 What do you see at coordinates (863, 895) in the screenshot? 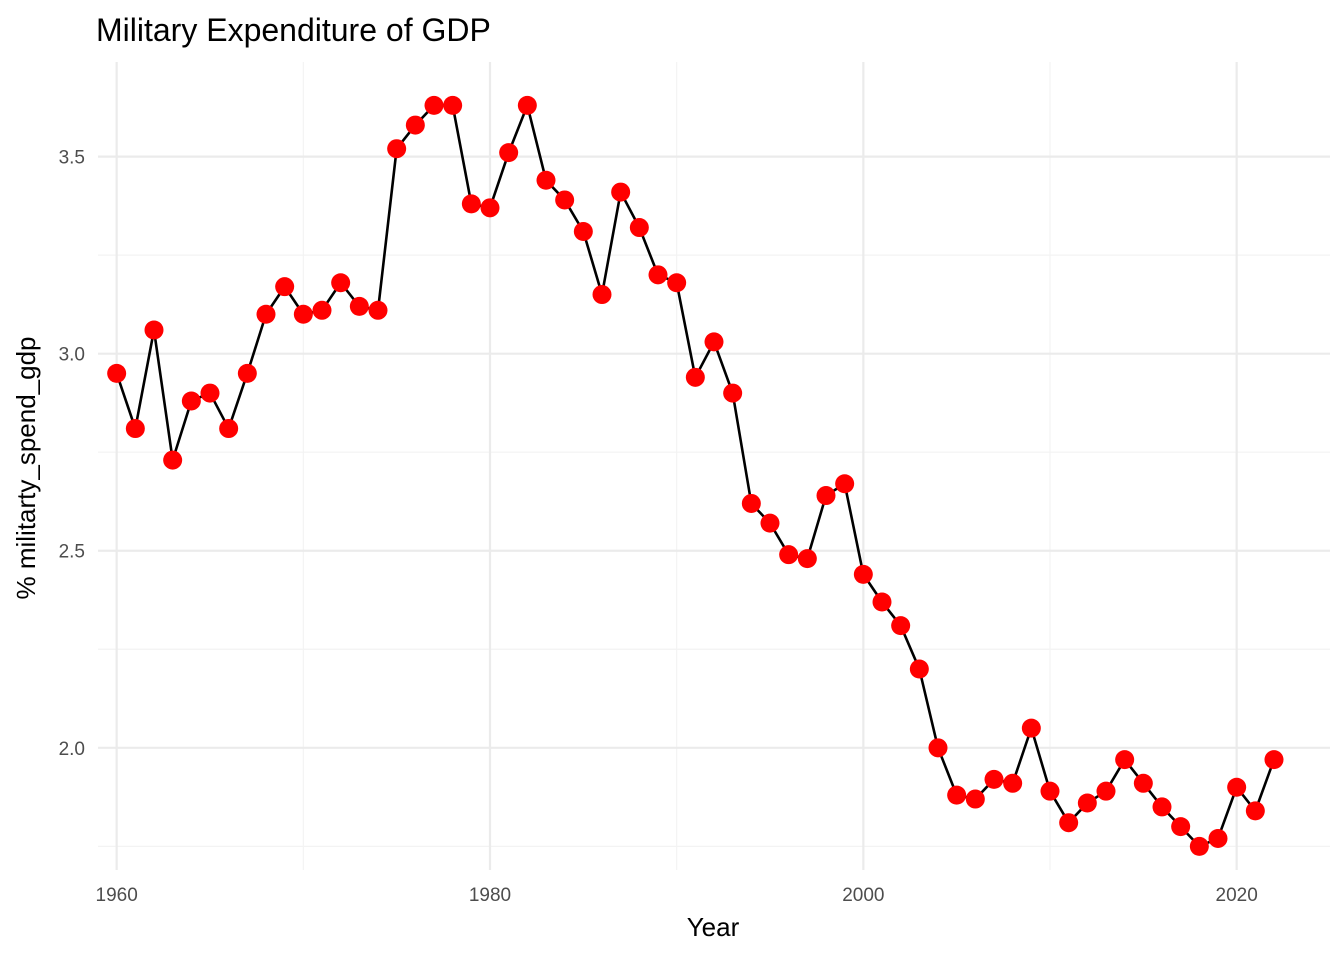
I see `x-tick-label: 2000` at bounding box center [863, 895].